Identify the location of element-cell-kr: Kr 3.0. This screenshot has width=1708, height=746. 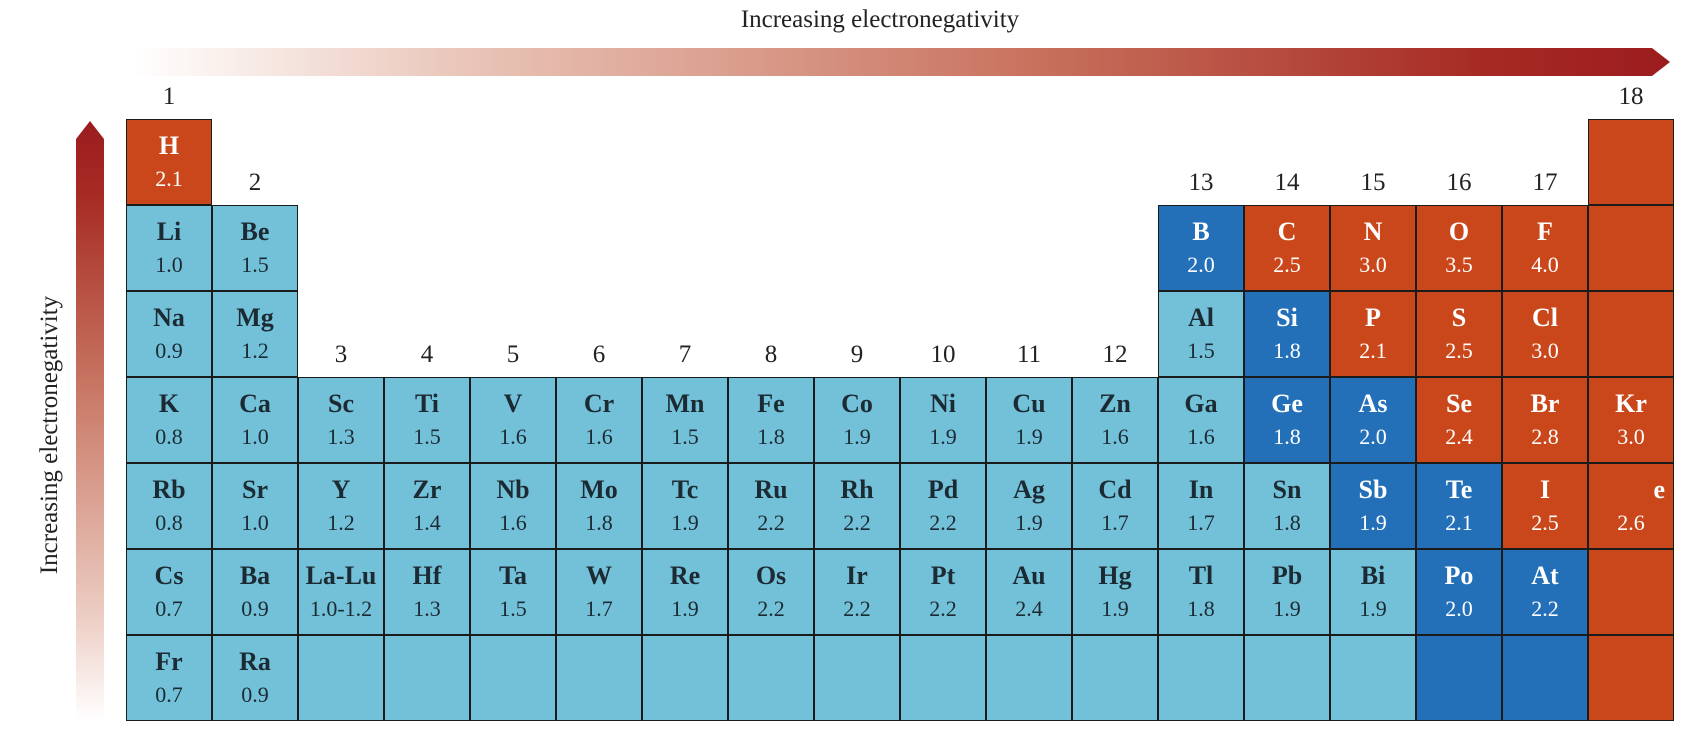
(1631, 420).